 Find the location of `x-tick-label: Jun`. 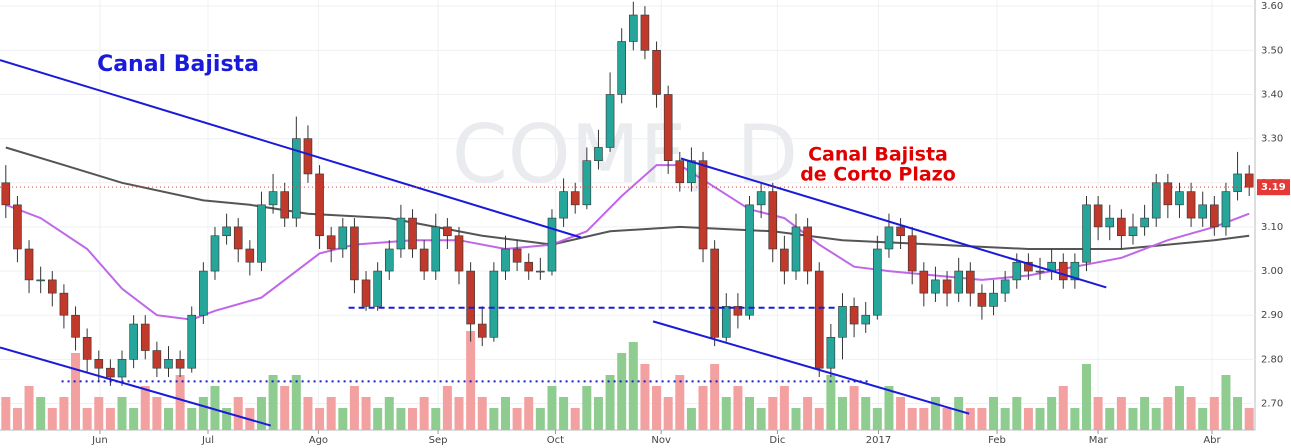

x-tick-label: Jun is located at coordinates (99, 440).